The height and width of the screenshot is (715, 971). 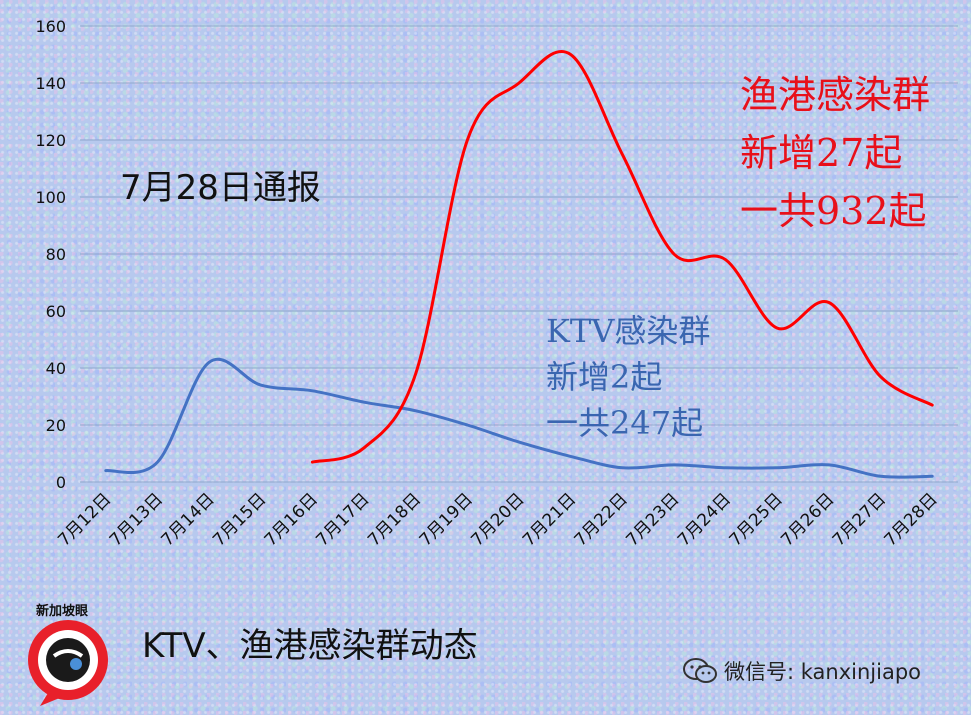 What do you see at coordinates (62, 611) in the screenshot?
I see `logo-text: 新加坡眼` at bounding box center [62, 611].